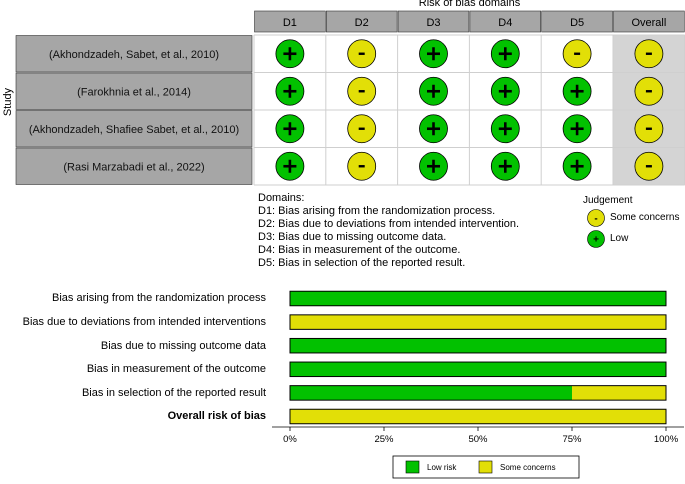 Image resolution: width=685 pixels, height=484 pixels. I want to click on x-tick-label-50: 50%, so click(478, 439).